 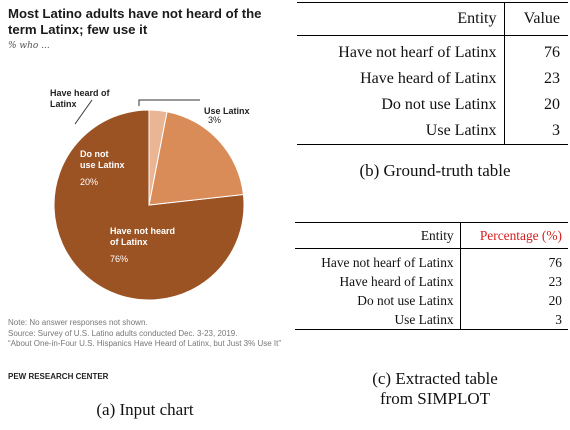 I want to click on table-header-row: Entity Percentage (%), so click(x=431, y=235).